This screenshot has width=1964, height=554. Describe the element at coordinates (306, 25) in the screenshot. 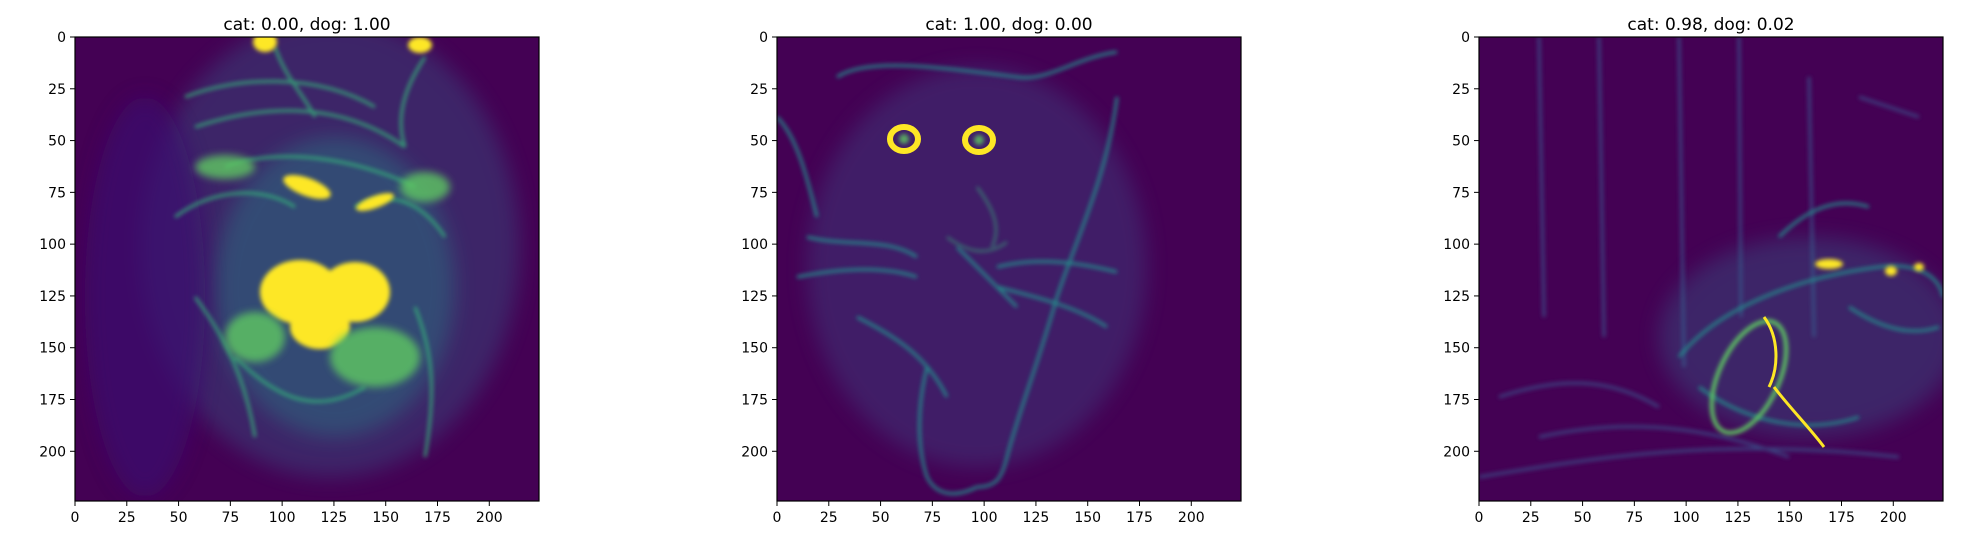

I see `panel-title: cat: 0.00, dog: 1.00` at that location.